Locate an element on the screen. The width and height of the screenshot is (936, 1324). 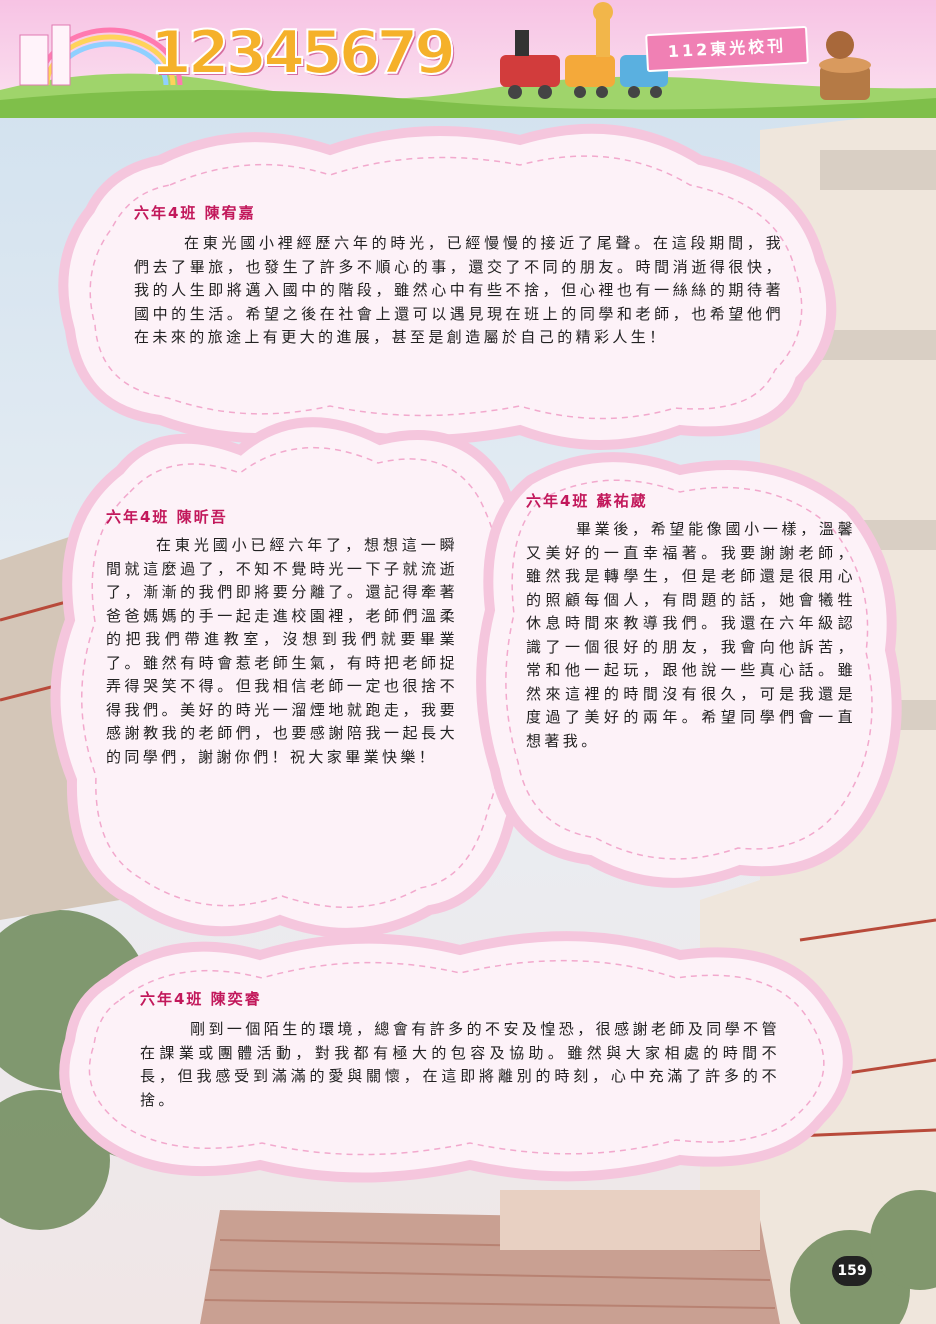
essay-1-author: 六年4班 陳宥嘉 is located at coordinates (195, 213).